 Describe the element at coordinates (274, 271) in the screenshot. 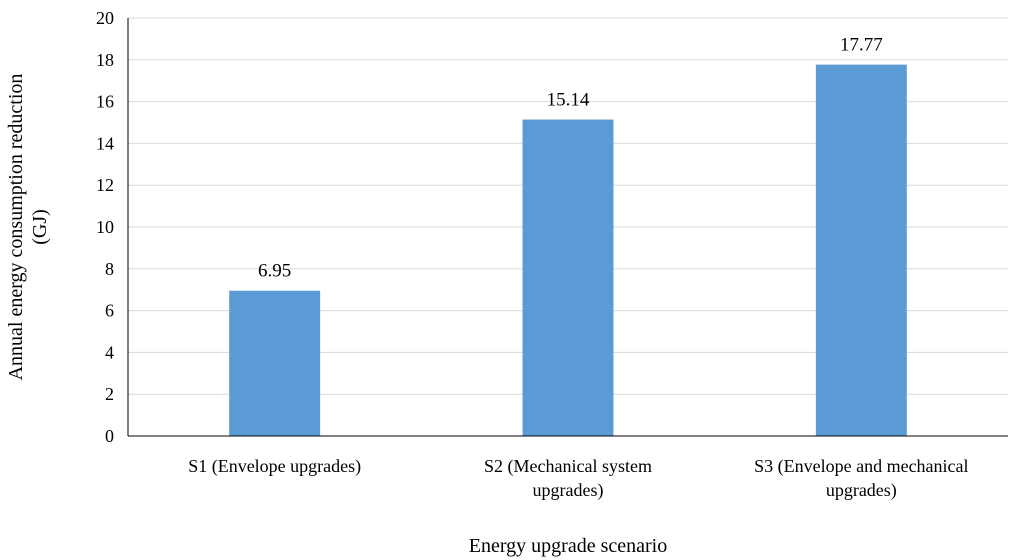

I see `data-label: 6.95` at that location.